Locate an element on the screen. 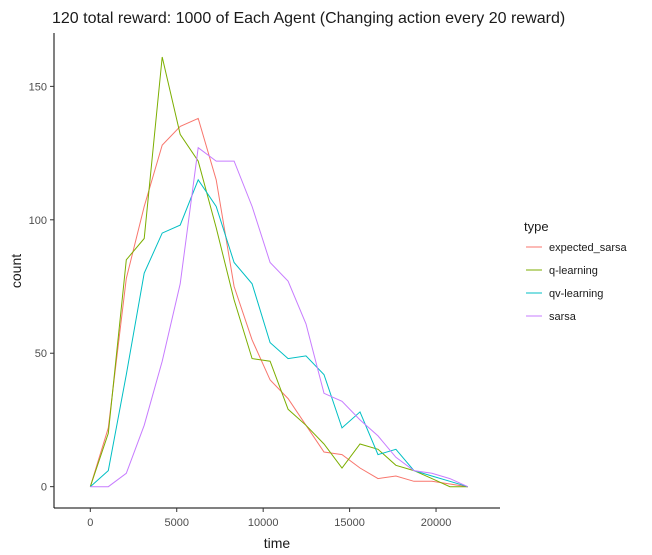 The image size is (652, 555). legend-item-expected_sarsa: expected_sarsa is located at coordinates (577, 248).